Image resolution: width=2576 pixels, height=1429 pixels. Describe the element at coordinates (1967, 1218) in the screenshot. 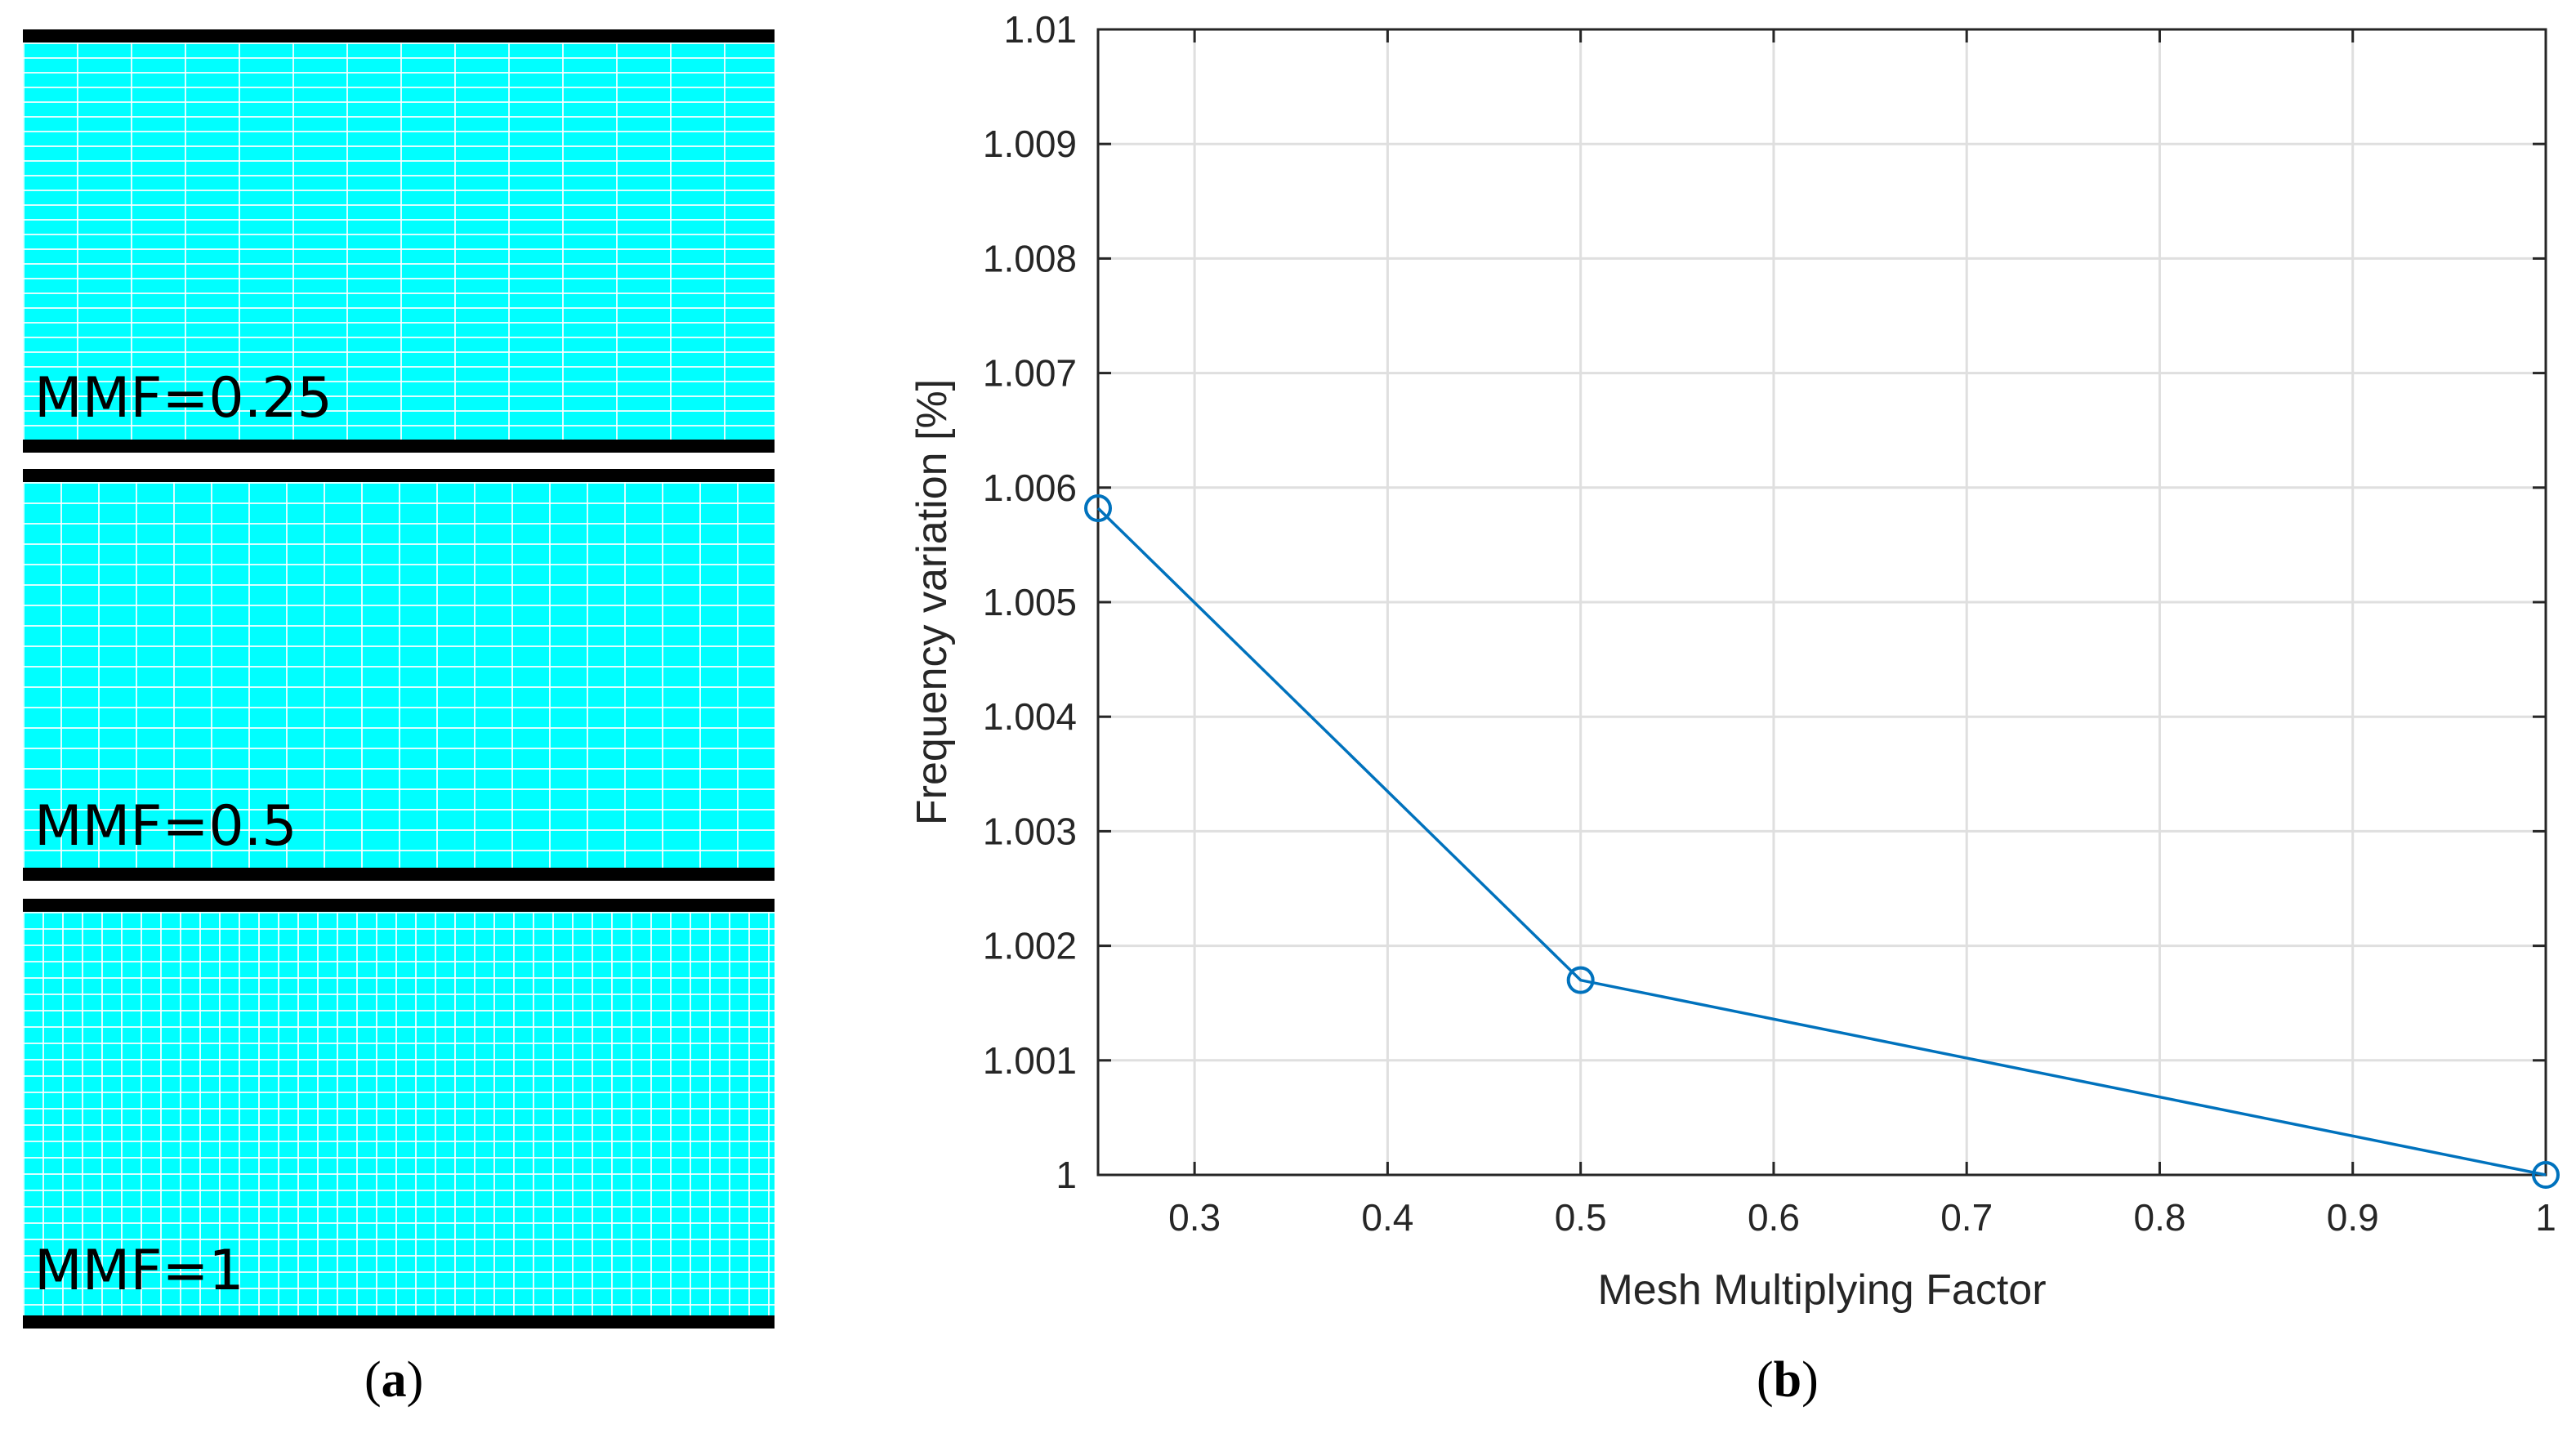

I see `x-tick-label: 0.7` at that location.